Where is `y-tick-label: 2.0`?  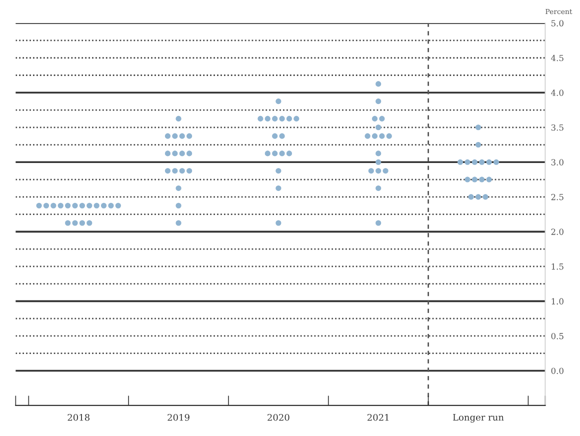 y-tick-label: 2.0 is located at coordinates (557, 231).